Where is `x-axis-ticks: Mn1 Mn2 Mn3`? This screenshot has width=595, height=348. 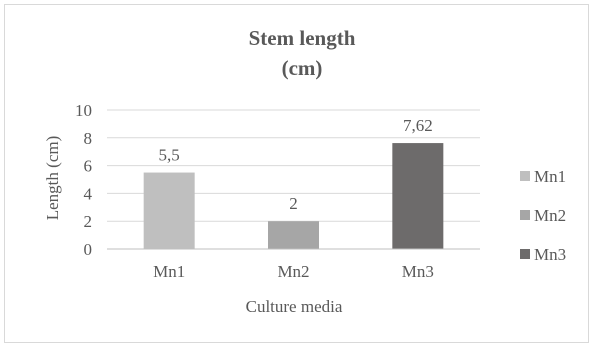 x-axis-ticks: Mn1 Mn2 Mn3 is located at coordinates (293, 271).